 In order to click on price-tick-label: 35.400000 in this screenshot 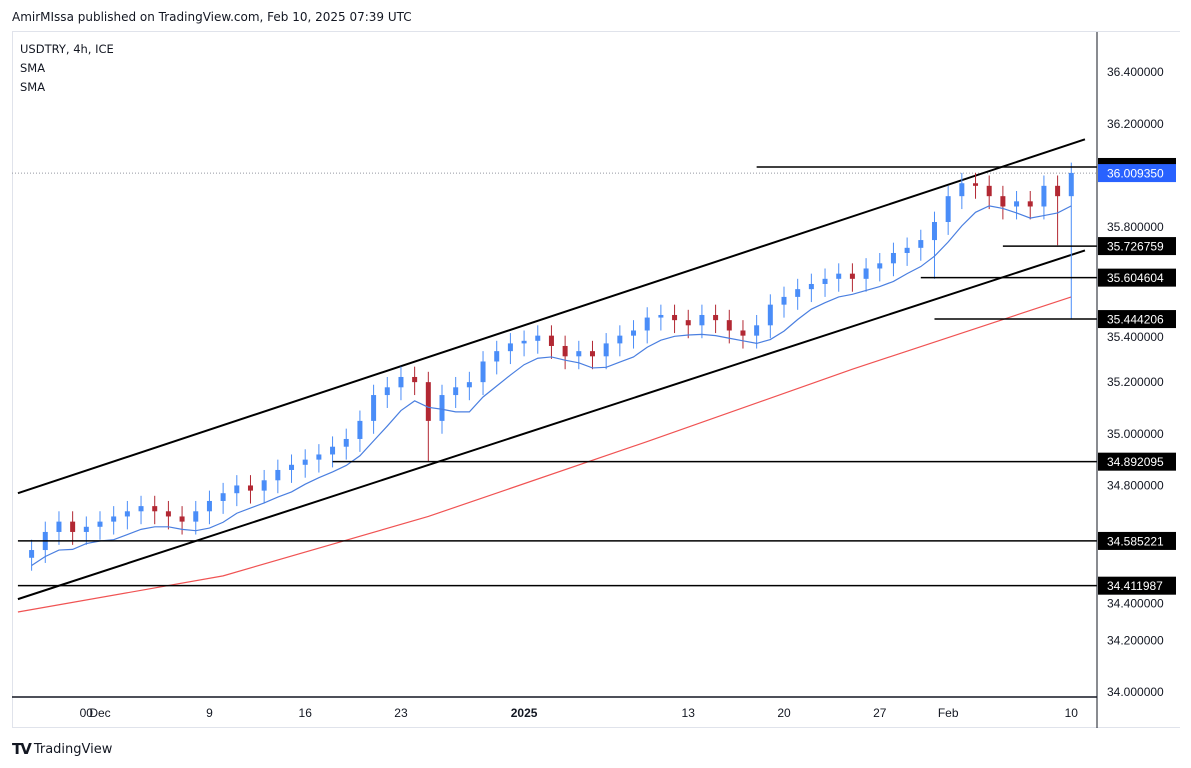, I will do `click(1135, 337)`.